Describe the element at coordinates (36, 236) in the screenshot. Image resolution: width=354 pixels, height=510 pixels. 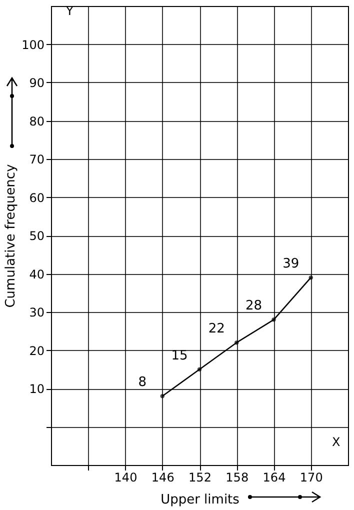
I see `y-tick-label: 50` at that location.